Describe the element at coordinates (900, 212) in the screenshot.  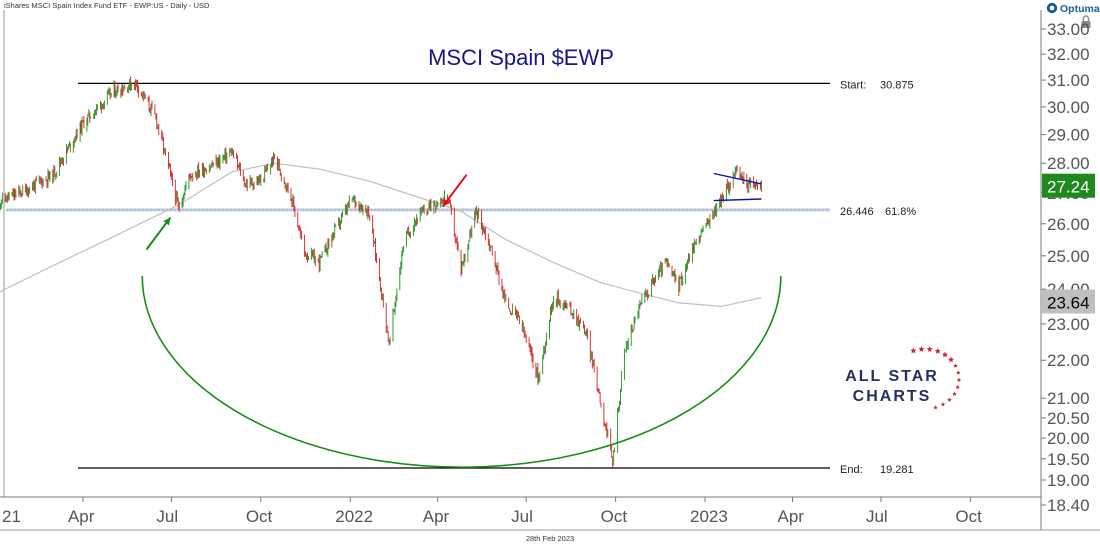
I see `fib-percent-label: 61.8%` at that location.